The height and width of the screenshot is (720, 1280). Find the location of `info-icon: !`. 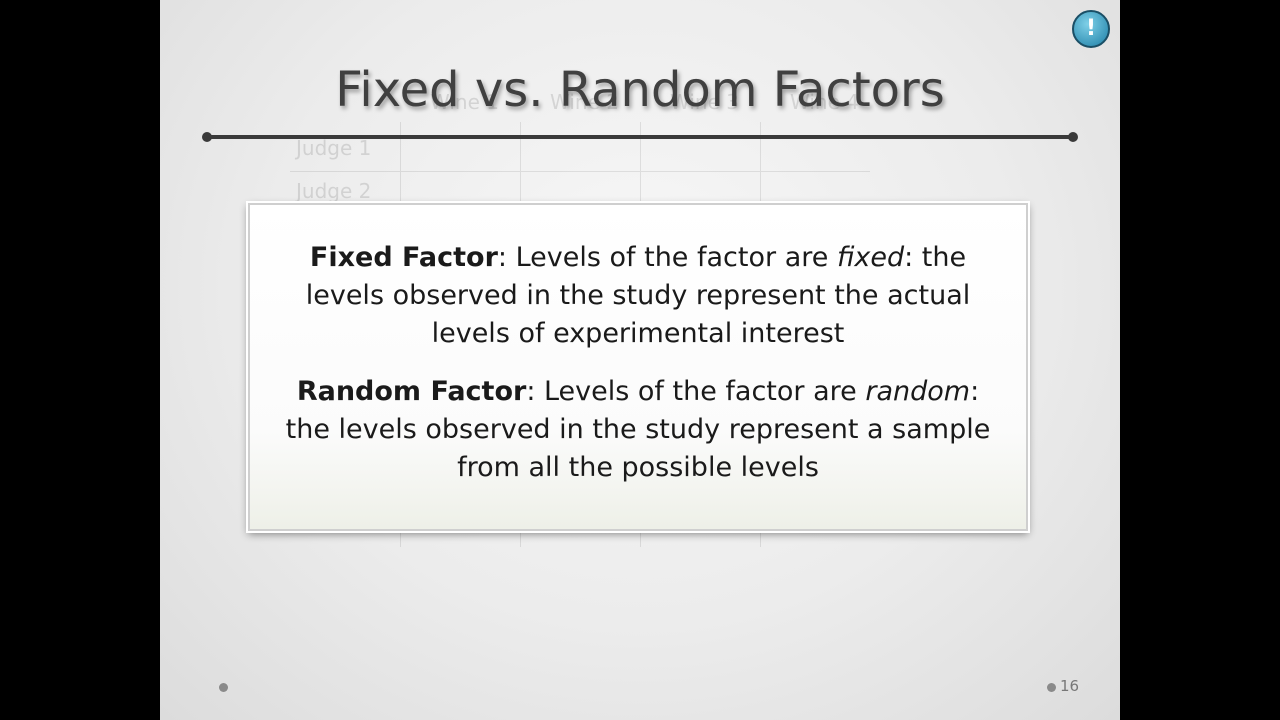

info-icon: ! is located at coordinates (1091, 29).